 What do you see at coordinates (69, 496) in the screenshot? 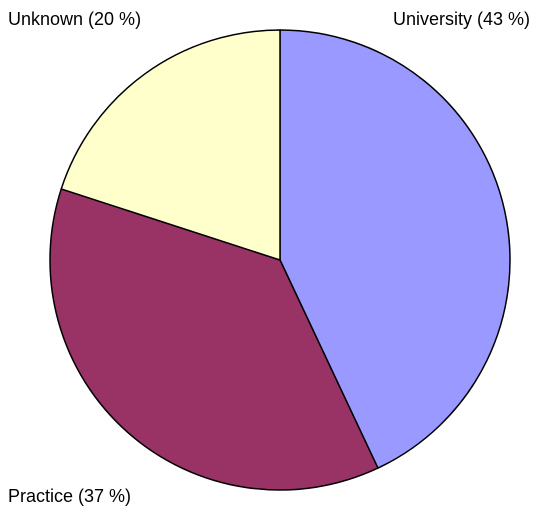
I see `slice-label: Practice (37 %)` at bounding box center [69, 496].